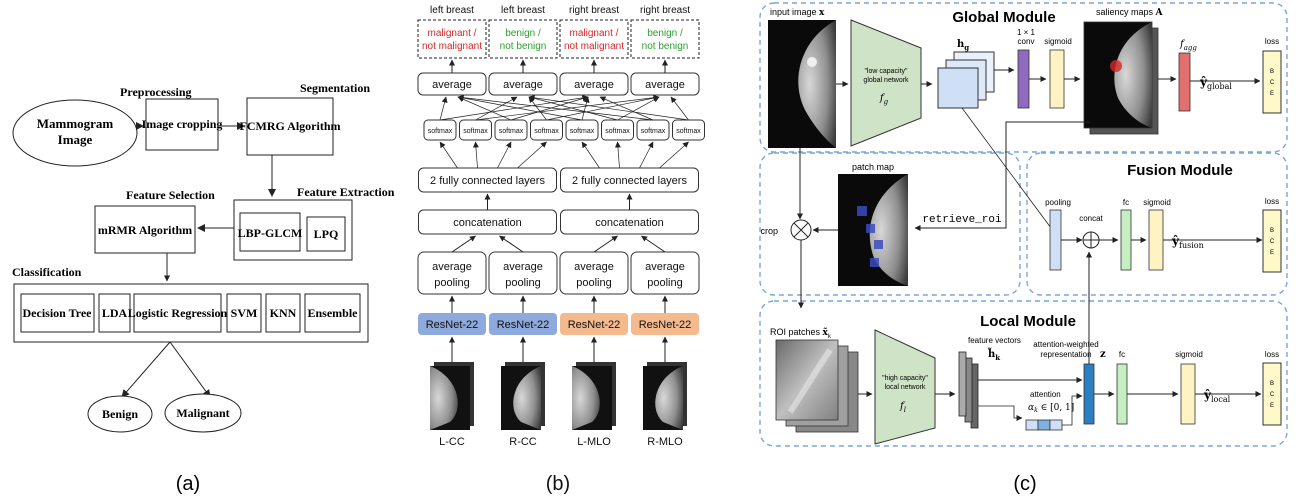  What do you see at coordinates (1091, 218) in the screenshot?
I see `concat-label: concat` at bounding box center [1091, 218].